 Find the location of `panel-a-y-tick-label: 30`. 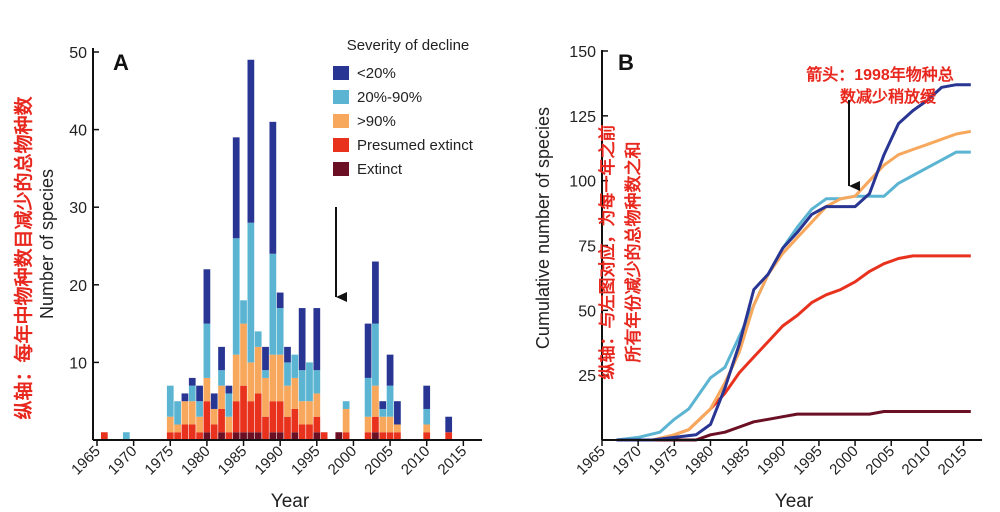

panel-a-y-tick-label: 30 is located at coordinates (78, 208).